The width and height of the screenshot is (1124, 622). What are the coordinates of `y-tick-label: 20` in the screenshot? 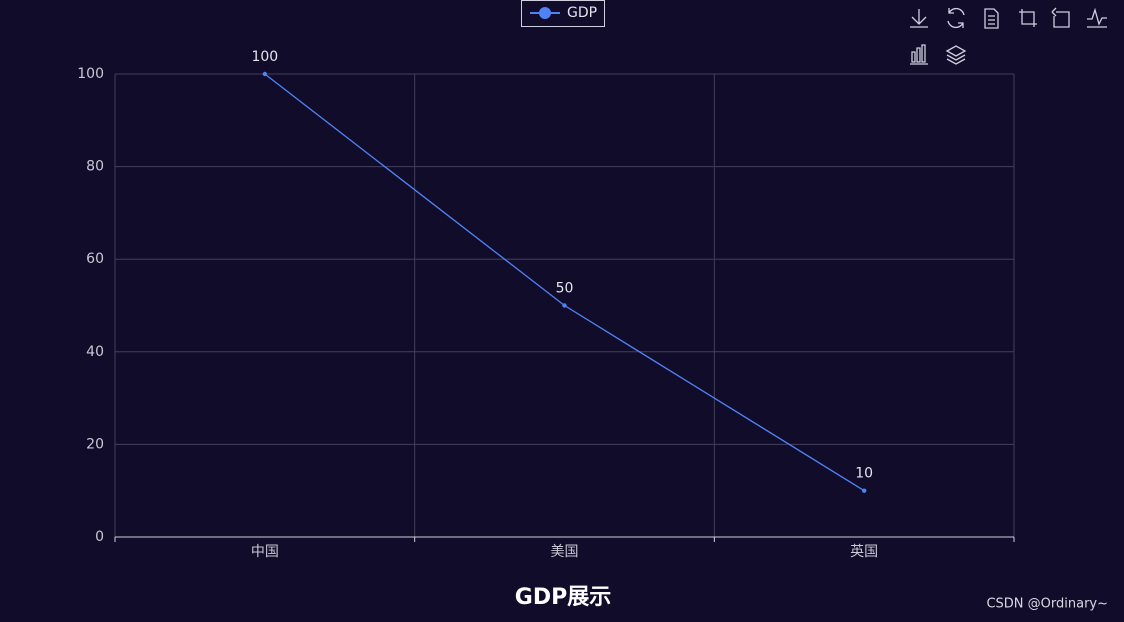 It's located at (95, 444).